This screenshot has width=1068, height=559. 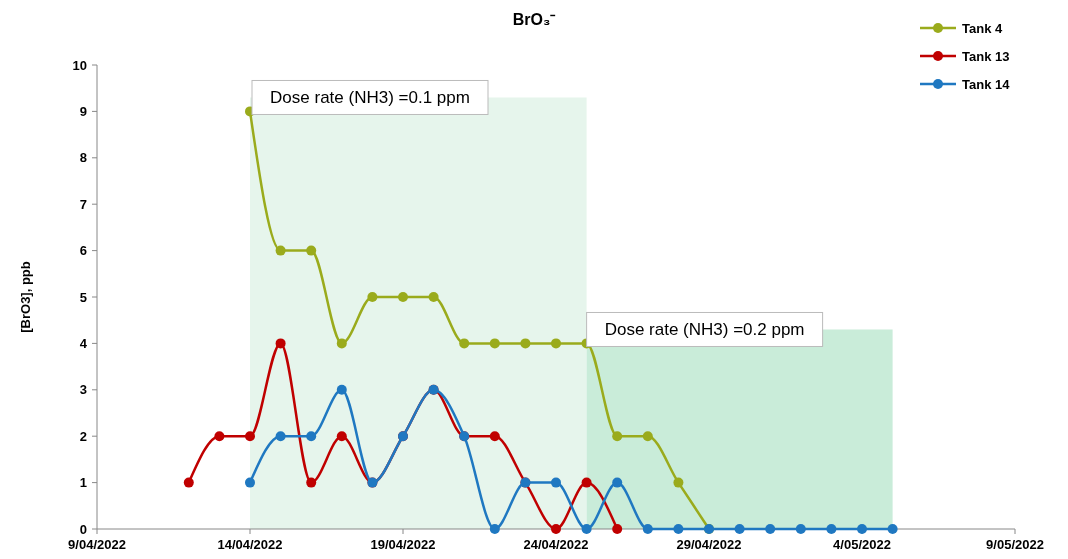 What do you see at coordinates (709, 544) in the screenshot?
I see `x-tick-label: 29/04/2022` at bounding box center [709, 544].